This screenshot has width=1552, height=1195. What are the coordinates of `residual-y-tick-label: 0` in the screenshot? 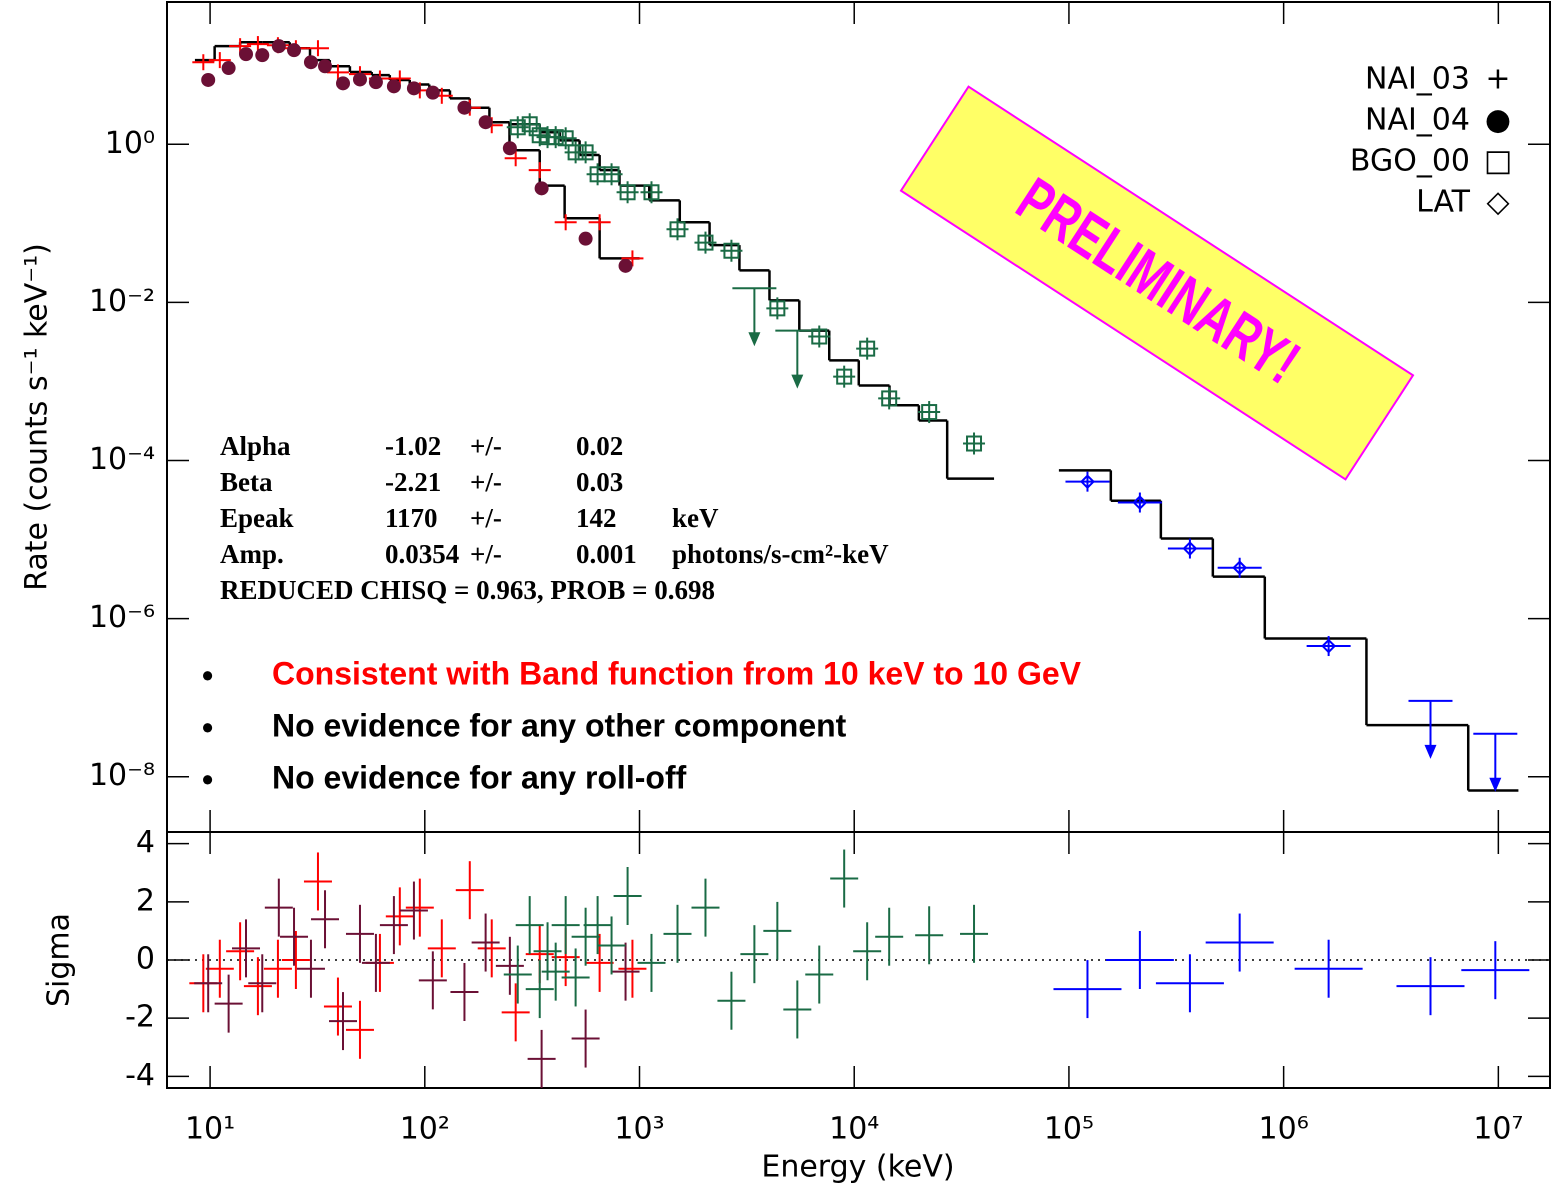 It's located at (145, 959).